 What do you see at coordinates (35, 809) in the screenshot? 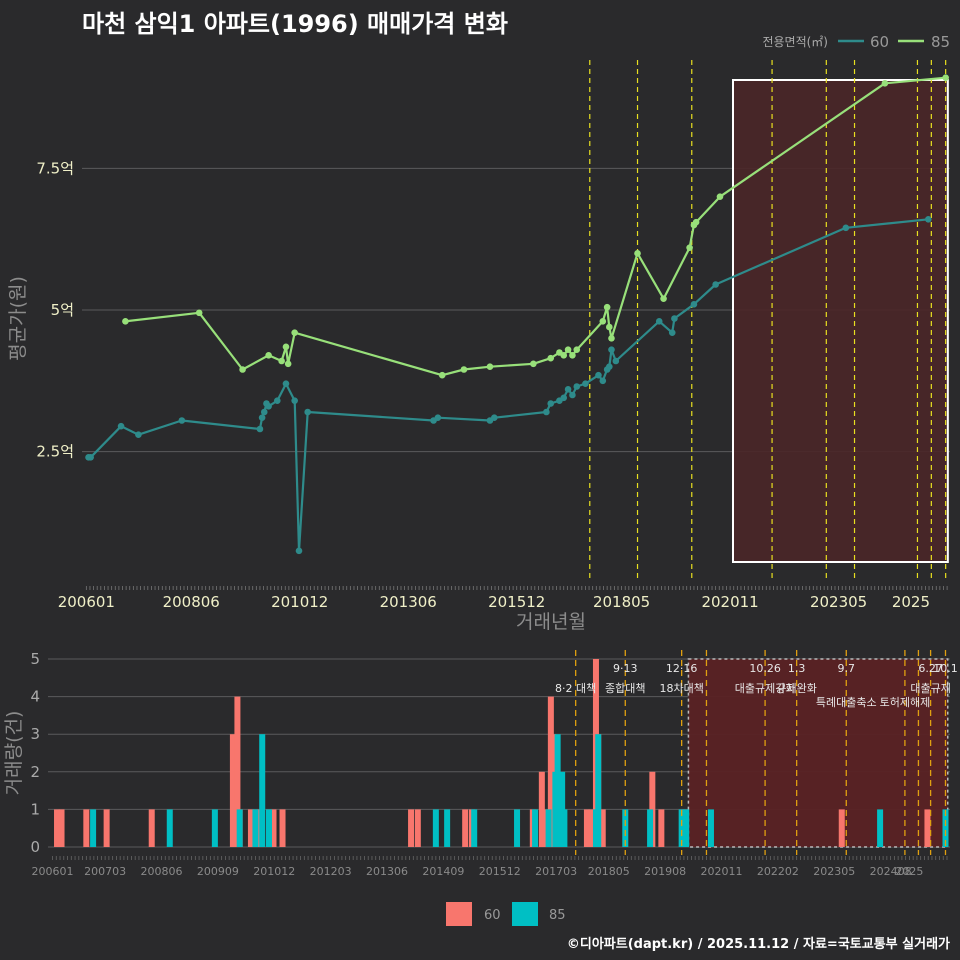
I see `bar-y-tick-label: 1` at bounding box center [35, 809].